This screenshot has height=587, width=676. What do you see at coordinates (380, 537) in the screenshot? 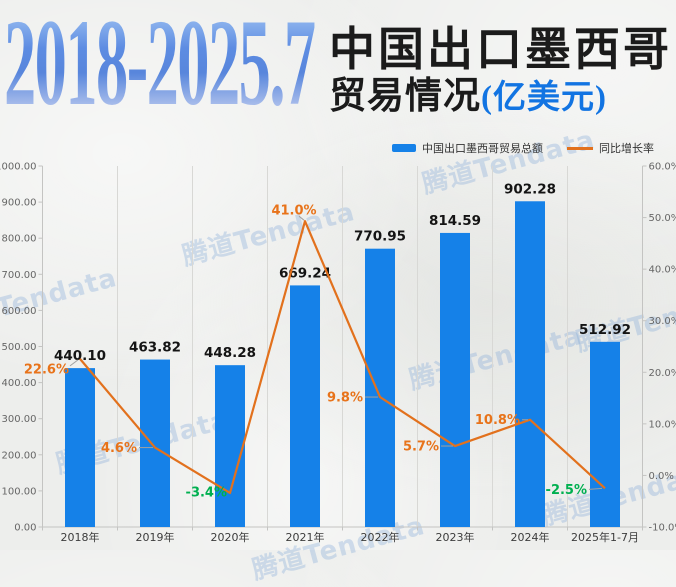
I see `x-axis-category-label: 2022年` at bounding box center [380, 537].